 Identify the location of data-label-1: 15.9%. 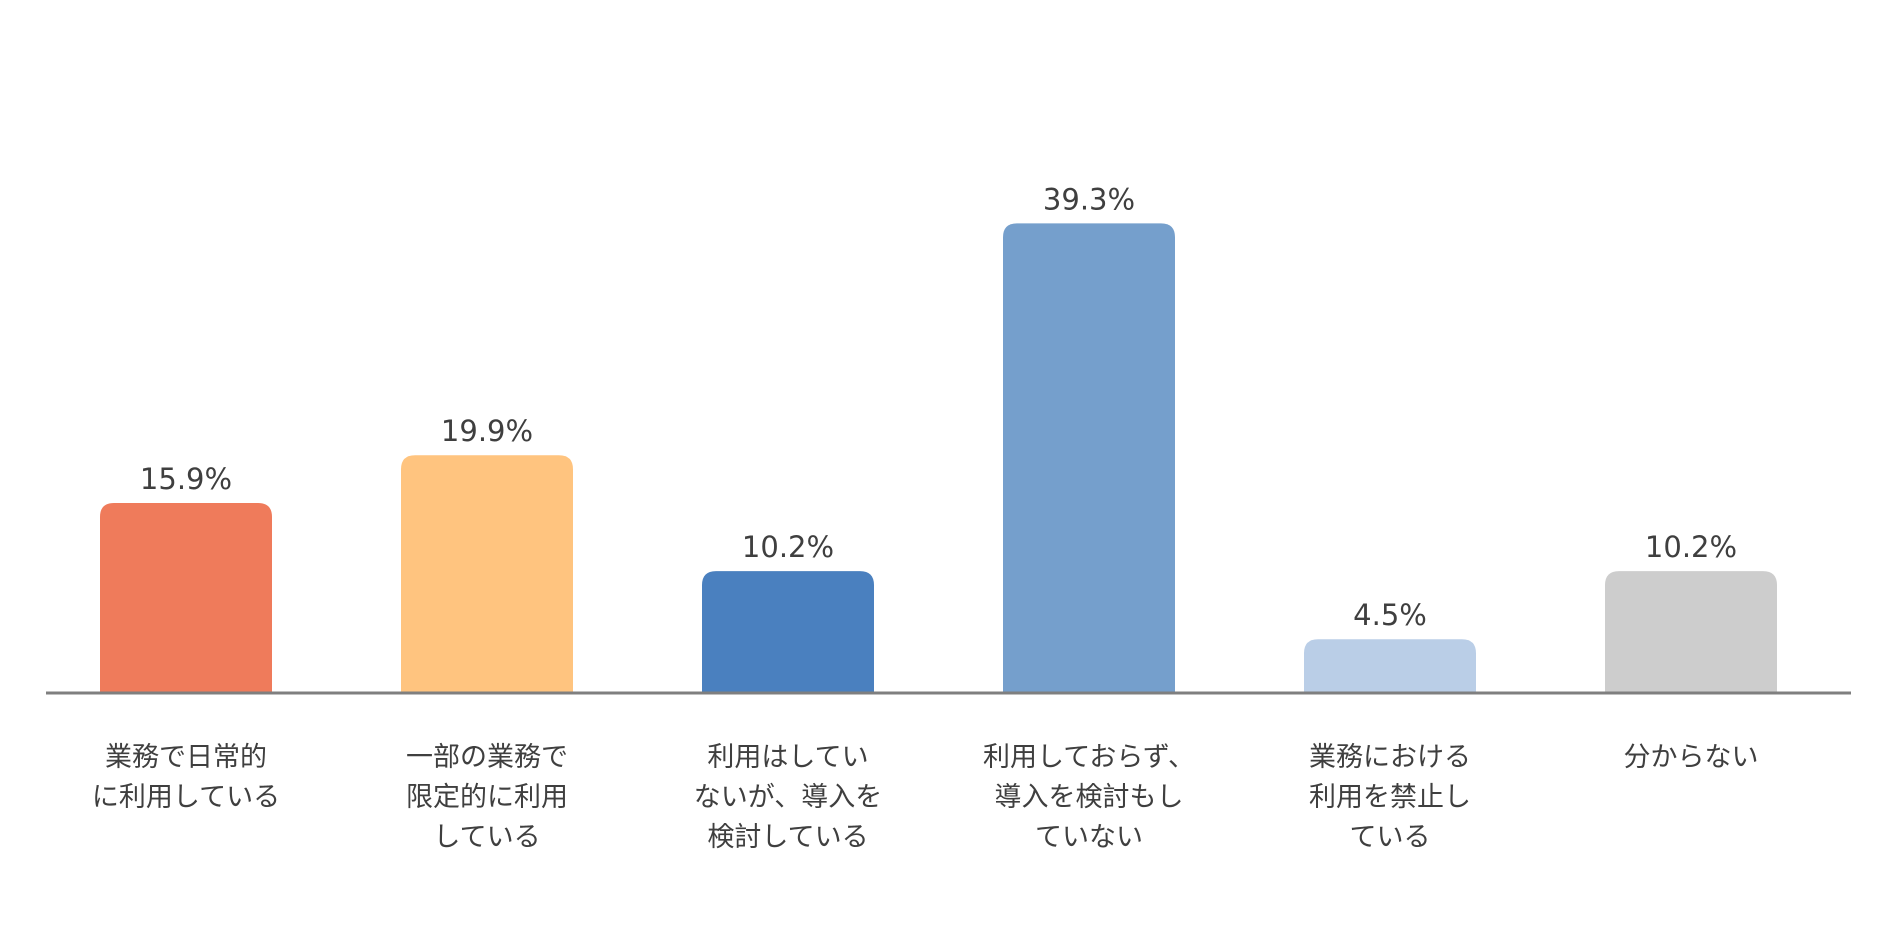
(186, 479).